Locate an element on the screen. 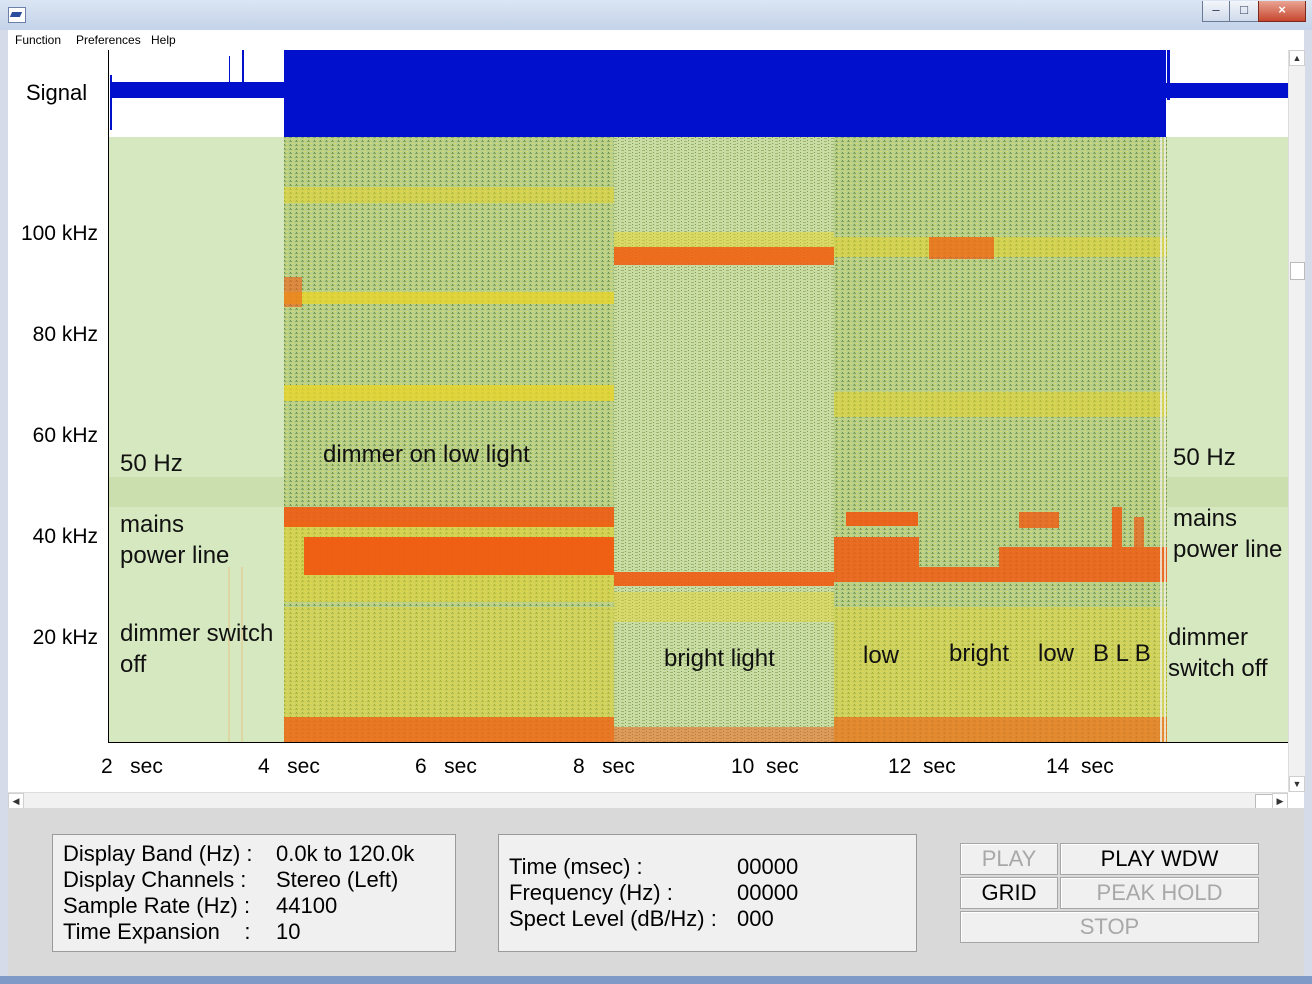 Image resolution: width=1312 pixels, height=984 pixels. annotation-dimmer-low: dimmer on low light is located at coordinates (426, 454).